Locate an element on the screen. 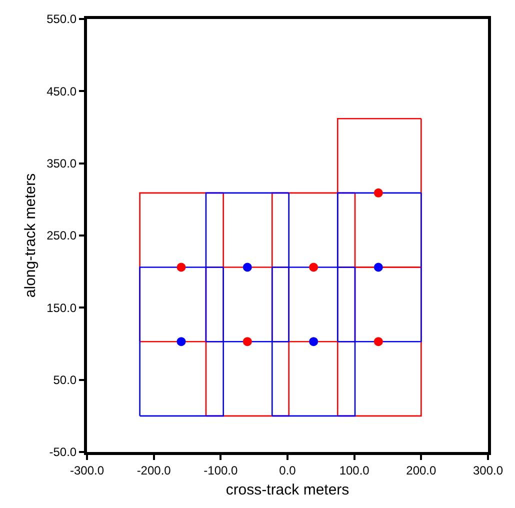  y-tick-label: 350.0 is located at coordinates (61, 163).